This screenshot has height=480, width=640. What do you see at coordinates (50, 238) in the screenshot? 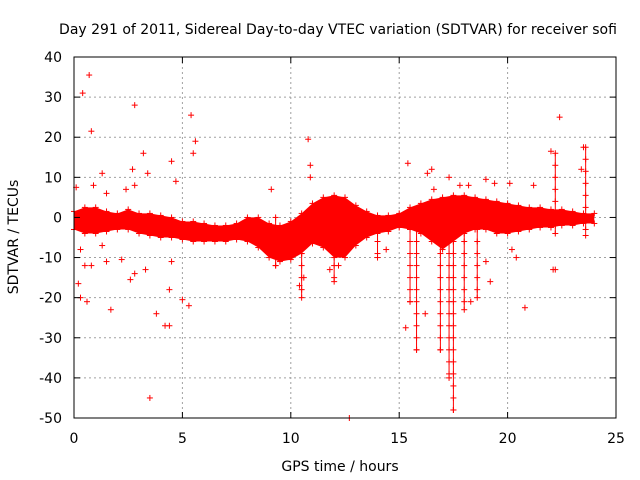
I see `y-tick-labels: 40 30 20 10 0 -10 -20 -30 -40 -50` at bounding box center [50, 238].